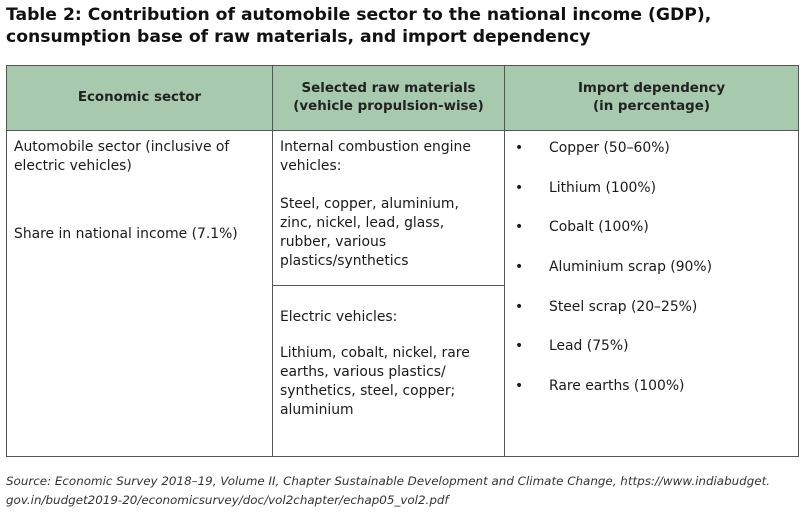  What do you see at coordinates (73, 166) in the screenshot?
I see `sector-line-2: electric vehicles)` at bounding box center [73, 166].